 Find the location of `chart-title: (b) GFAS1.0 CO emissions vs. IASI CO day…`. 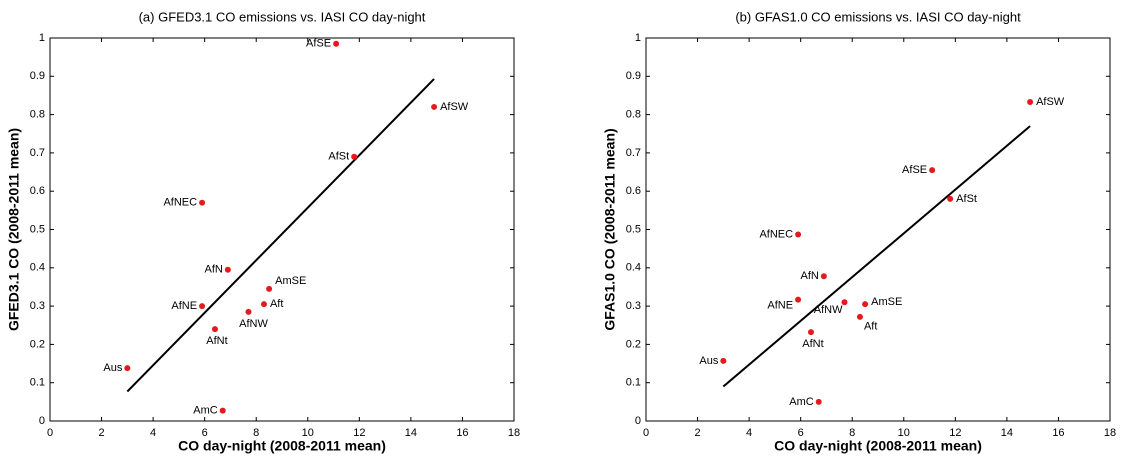

chart-title: (b) GFAS1.0 CO emissions vs. IASI CO day… is located at coordinates (878, 16).